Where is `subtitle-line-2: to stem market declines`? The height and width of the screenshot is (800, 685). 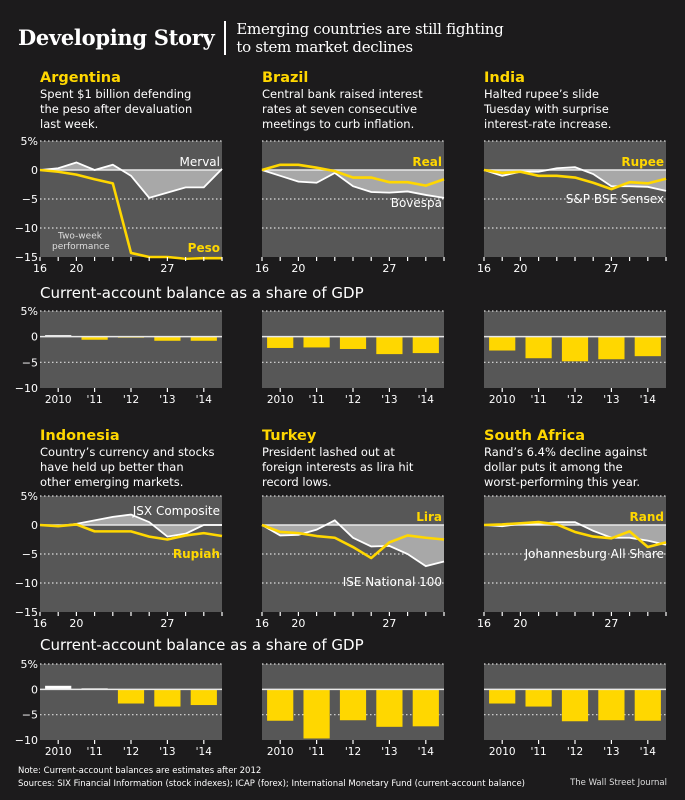
subtitle-line-2: to stem market declines is located at coordinates (324, 47).